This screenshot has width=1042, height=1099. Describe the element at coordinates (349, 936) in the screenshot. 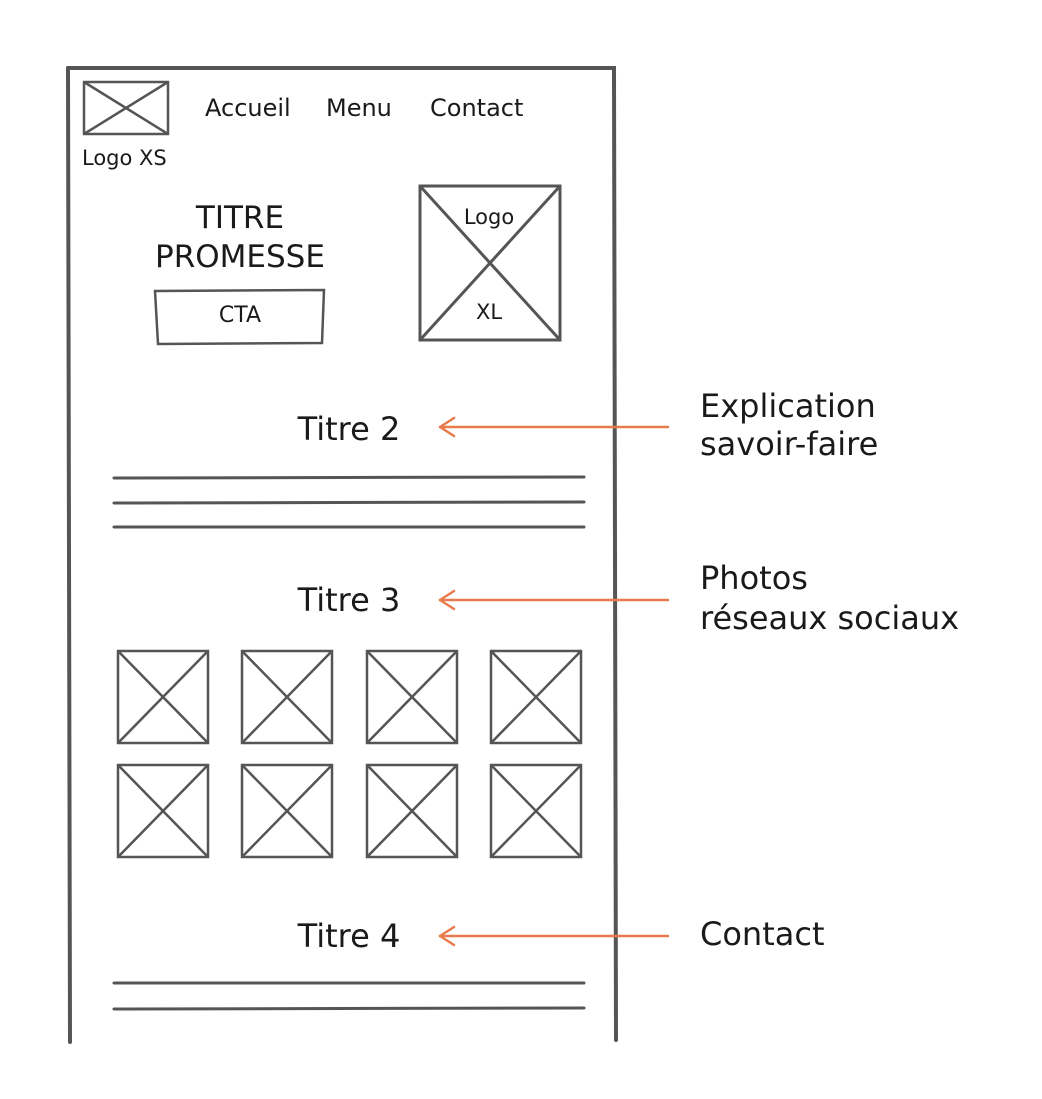

I see `section-title-4: Titre 4` at that location.